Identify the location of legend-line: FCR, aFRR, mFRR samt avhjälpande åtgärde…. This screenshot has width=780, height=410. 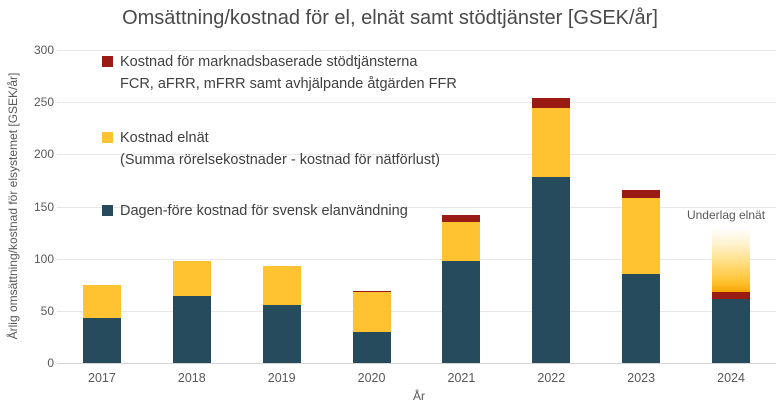
(288, 84).